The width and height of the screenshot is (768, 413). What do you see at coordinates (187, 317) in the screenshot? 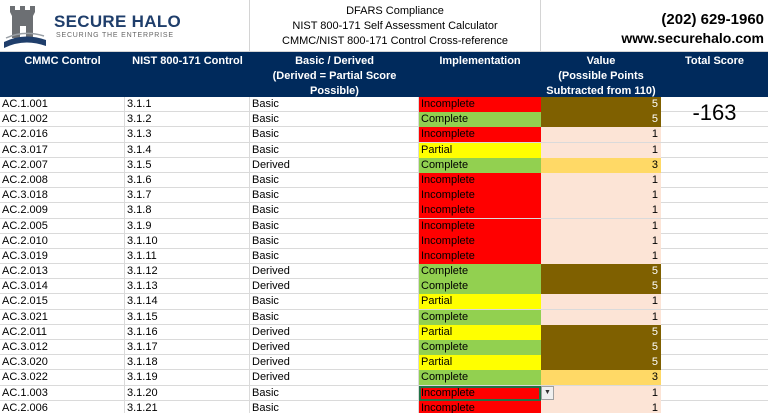
I see `nist-control-cell: 3.1.15` at bounding box center [187, 317].